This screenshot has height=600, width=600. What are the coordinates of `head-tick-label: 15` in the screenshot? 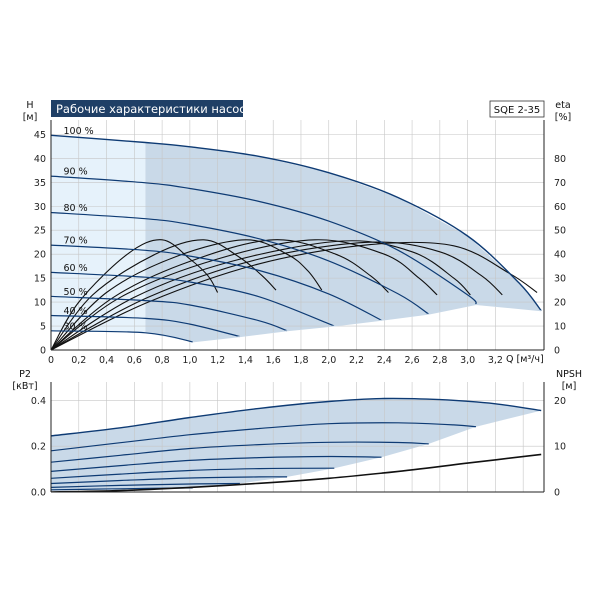 It's located at (40, 279).